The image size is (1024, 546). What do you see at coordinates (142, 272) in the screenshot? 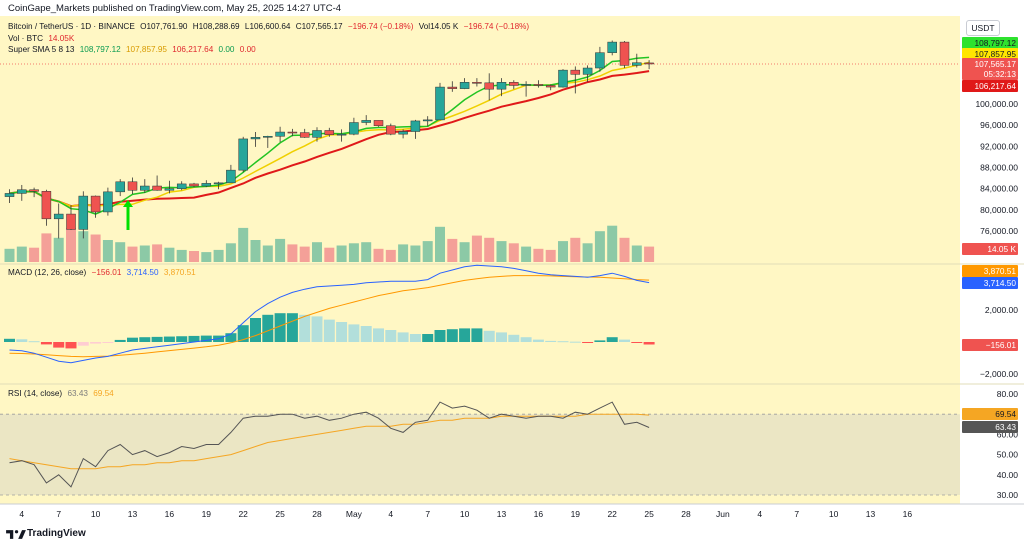
I see `macd-line-value: 3,714.50` at bounding box center [142, 272].